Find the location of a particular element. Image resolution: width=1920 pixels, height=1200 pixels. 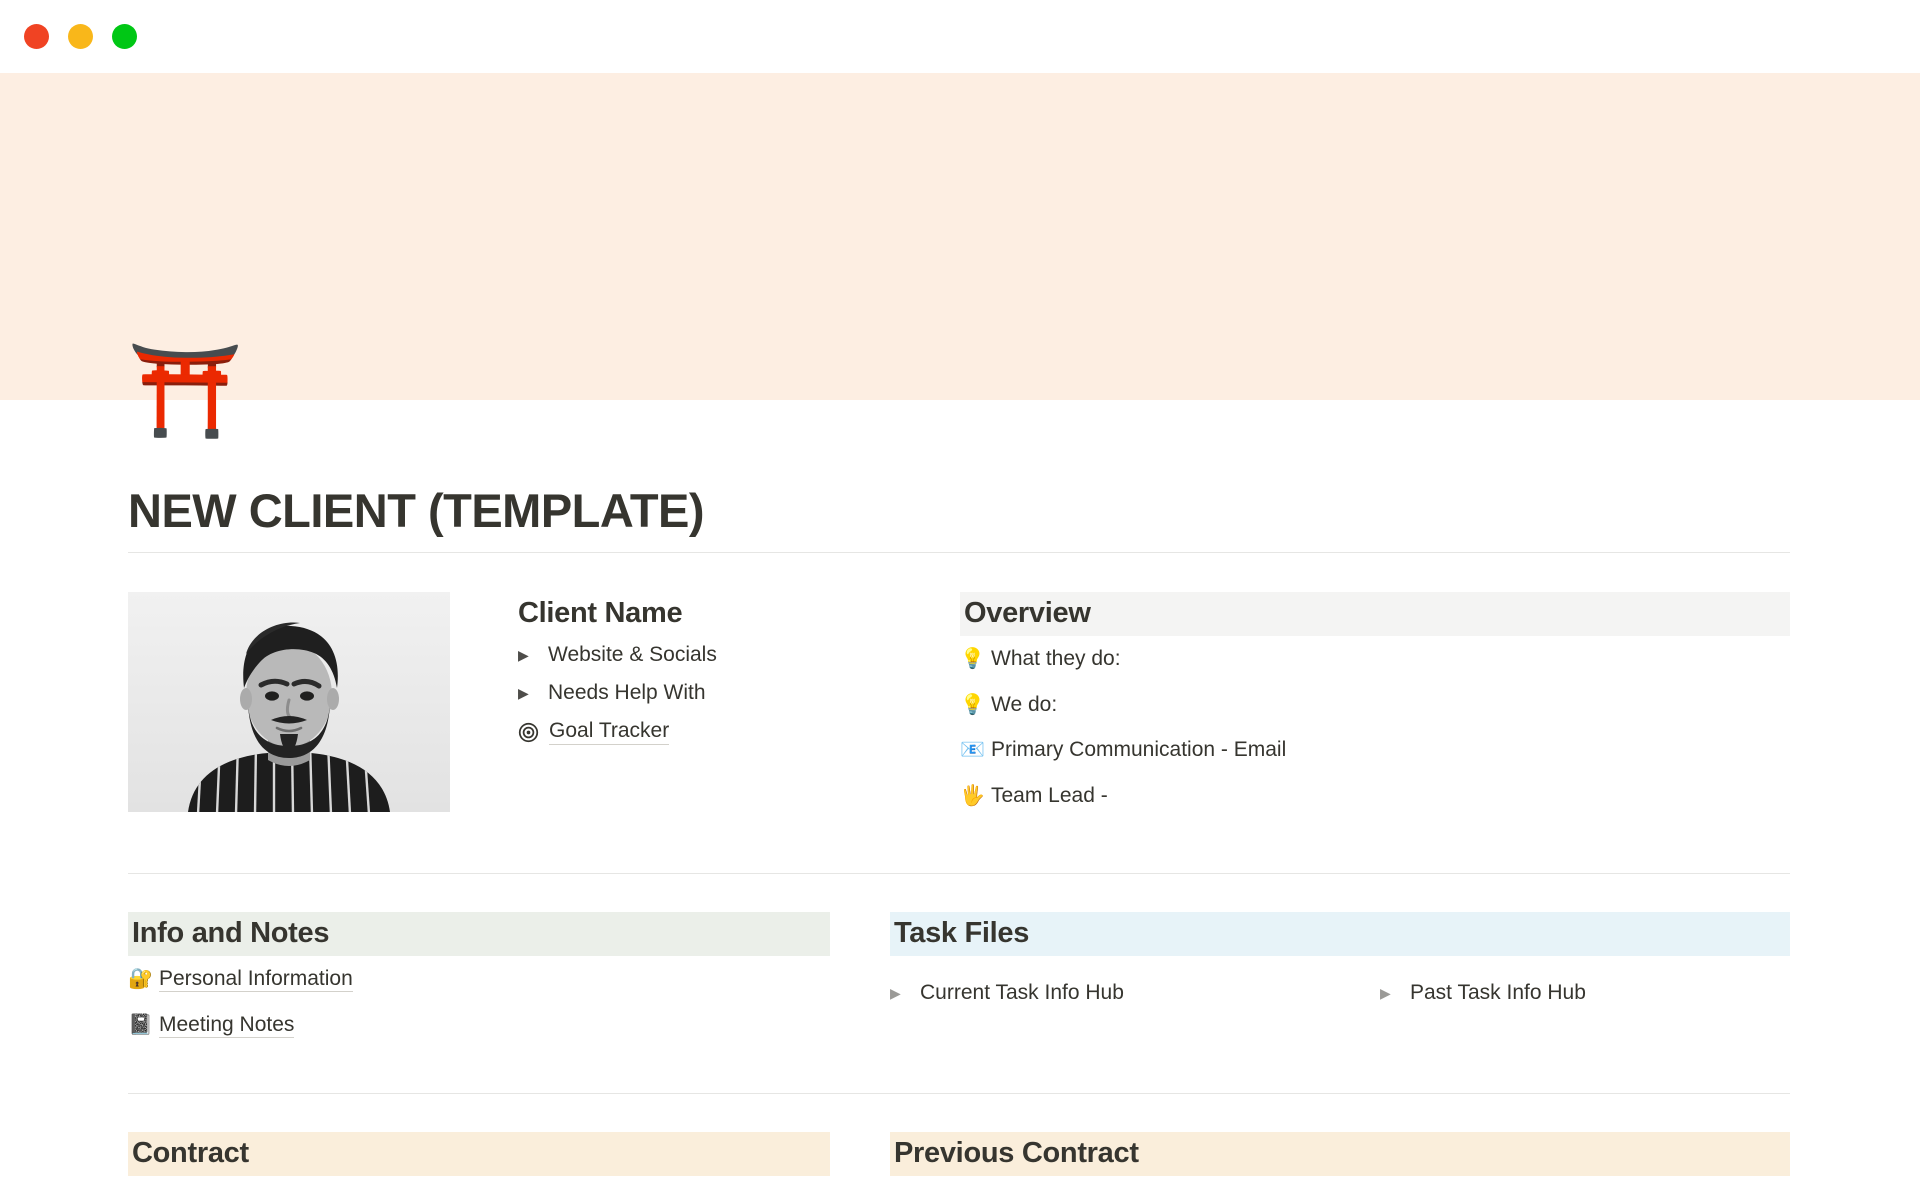

toggle-past-task-info-hub: ▶ Past Task Info Hub is located at coordinates (1585, 993).